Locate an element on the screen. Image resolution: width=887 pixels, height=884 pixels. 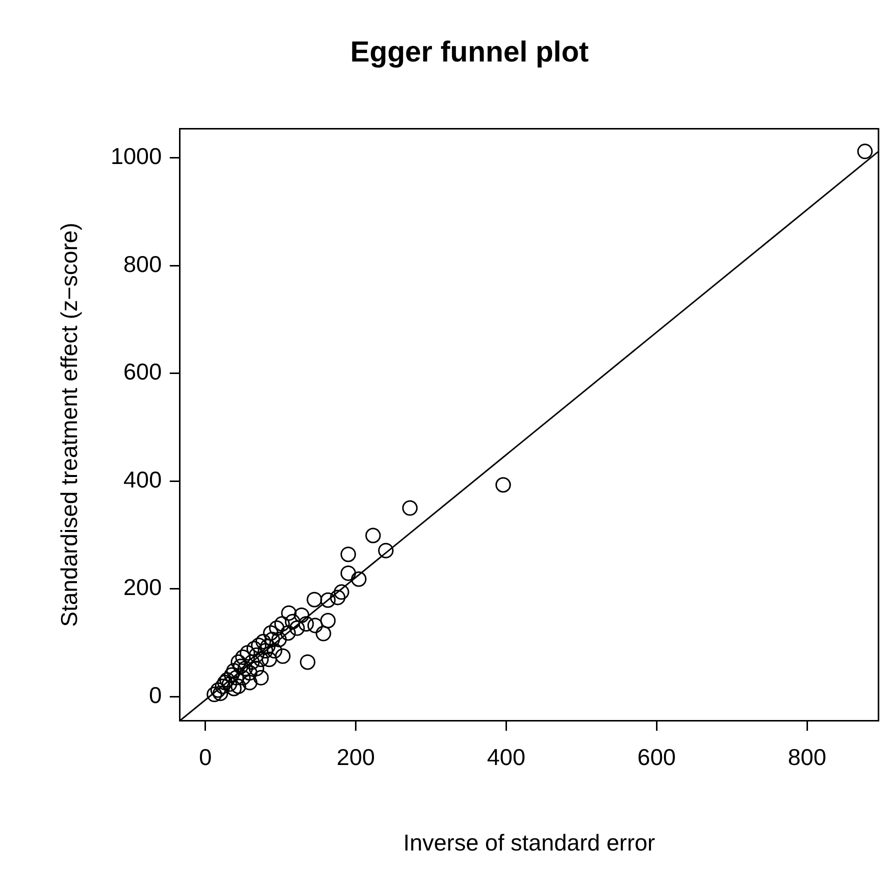
x-tick-label: 600 is located at coordinates (656, 757).